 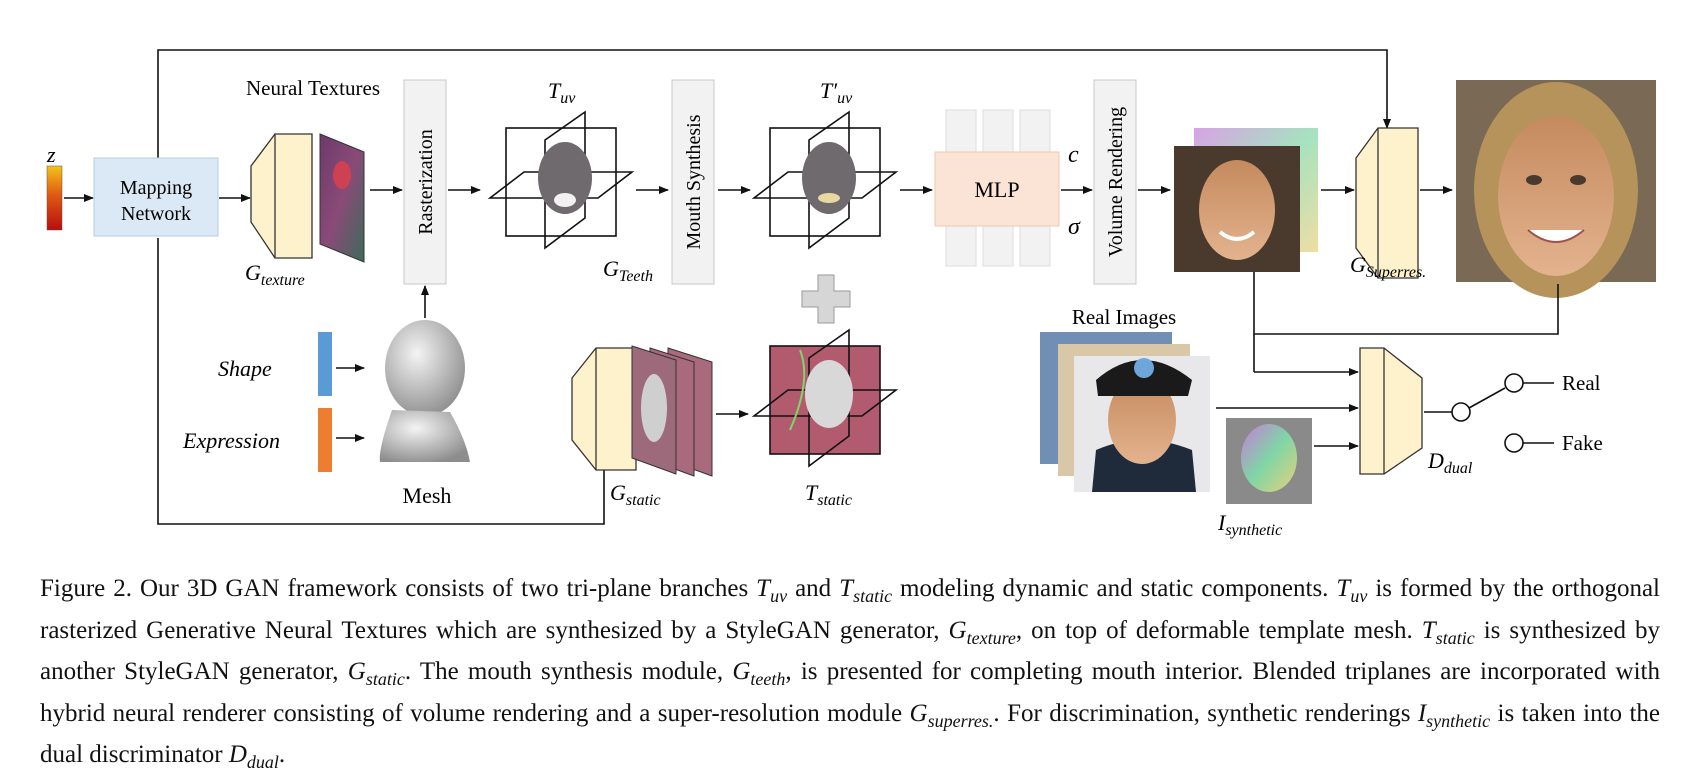 What do you see at coordinates (1514, 383) in the screenshot?
I see `real-terminal` at bounding box center [1514, 383].